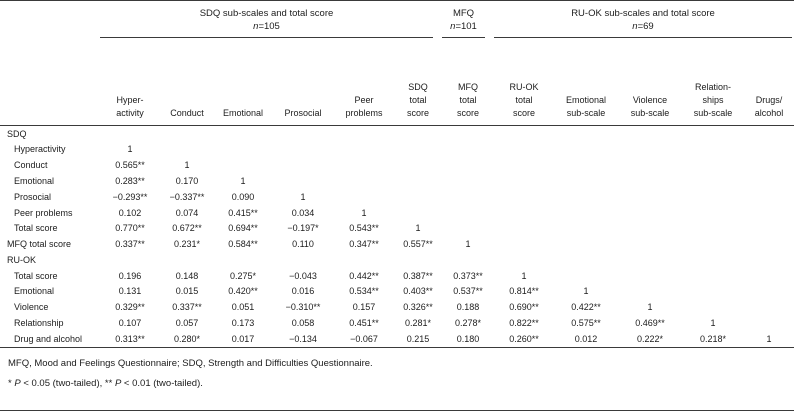 The image size is (794, 414). What do you see at coordinates (418, 323) in the screenshot?
I see `table-cell: 0.281*` at bounding box center [418, 323].